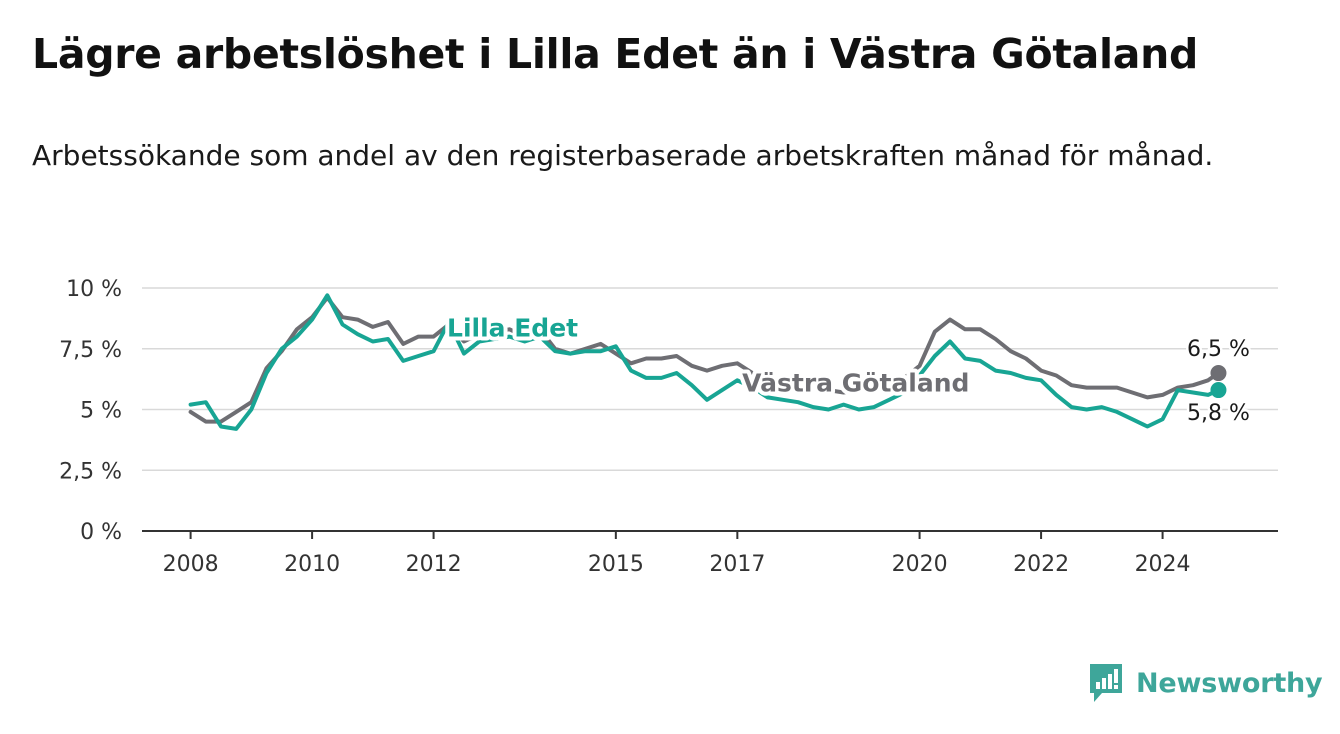 This screenshot has width=1340, height=734. I want to click on y-tick-label: 0 %, so click(101, 532).